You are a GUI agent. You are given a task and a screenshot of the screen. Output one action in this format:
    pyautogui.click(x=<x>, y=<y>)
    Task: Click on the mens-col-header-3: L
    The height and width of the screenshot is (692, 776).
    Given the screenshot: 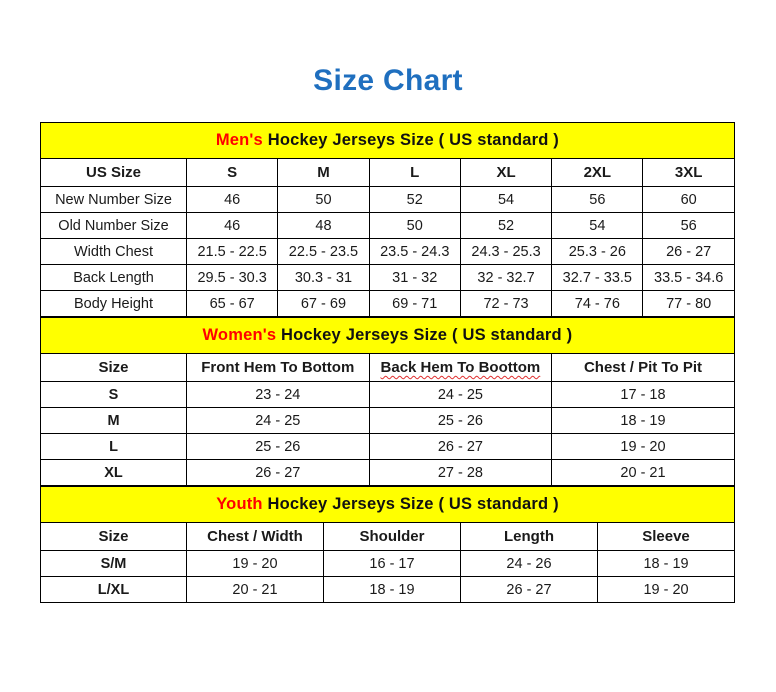 What is the action you would take?
    pyautogui.click(x=414, y=172)
    